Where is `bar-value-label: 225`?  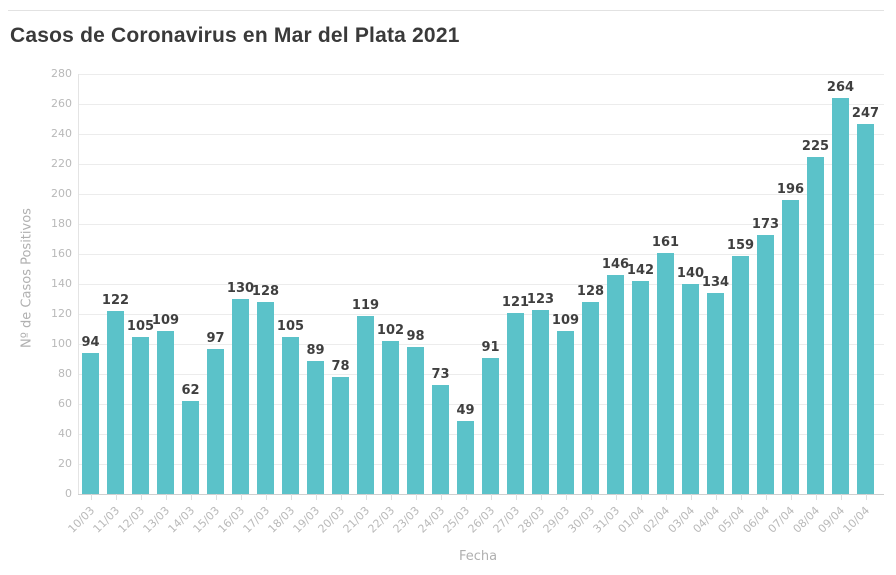
bar-value-label: 225 is located at coordinates (815, 146).